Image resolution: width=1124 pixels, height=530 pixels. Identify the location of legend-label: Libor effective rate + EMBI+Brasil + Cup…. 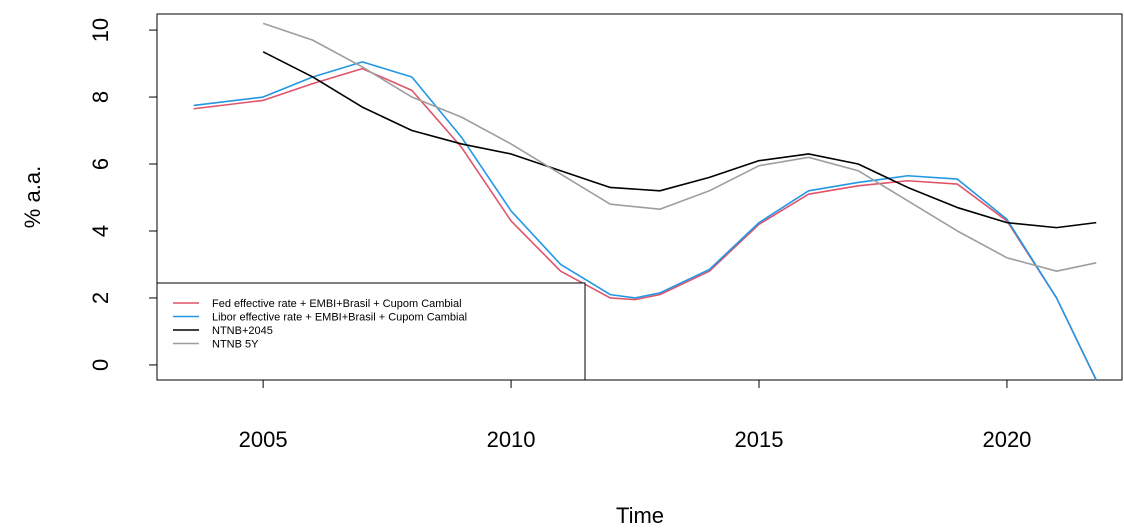
(339, 318).